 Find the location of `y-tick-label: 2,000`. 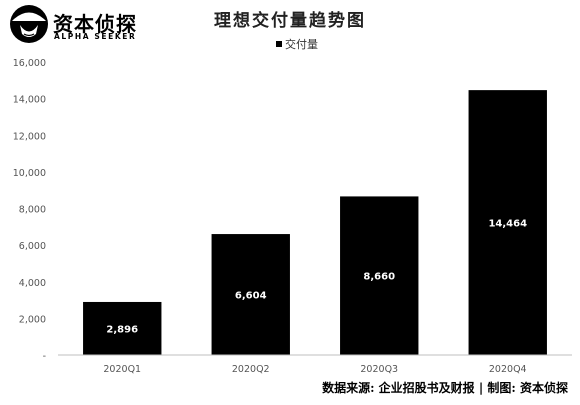

y-tick-label: 2,000 is located at coordinates (32, 319).